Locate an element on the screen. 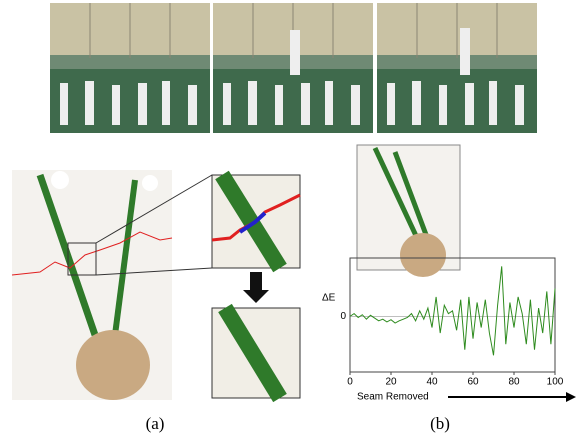 This screenshot has width=579, height=438. plot-frame is located at coordinates (452, 315).